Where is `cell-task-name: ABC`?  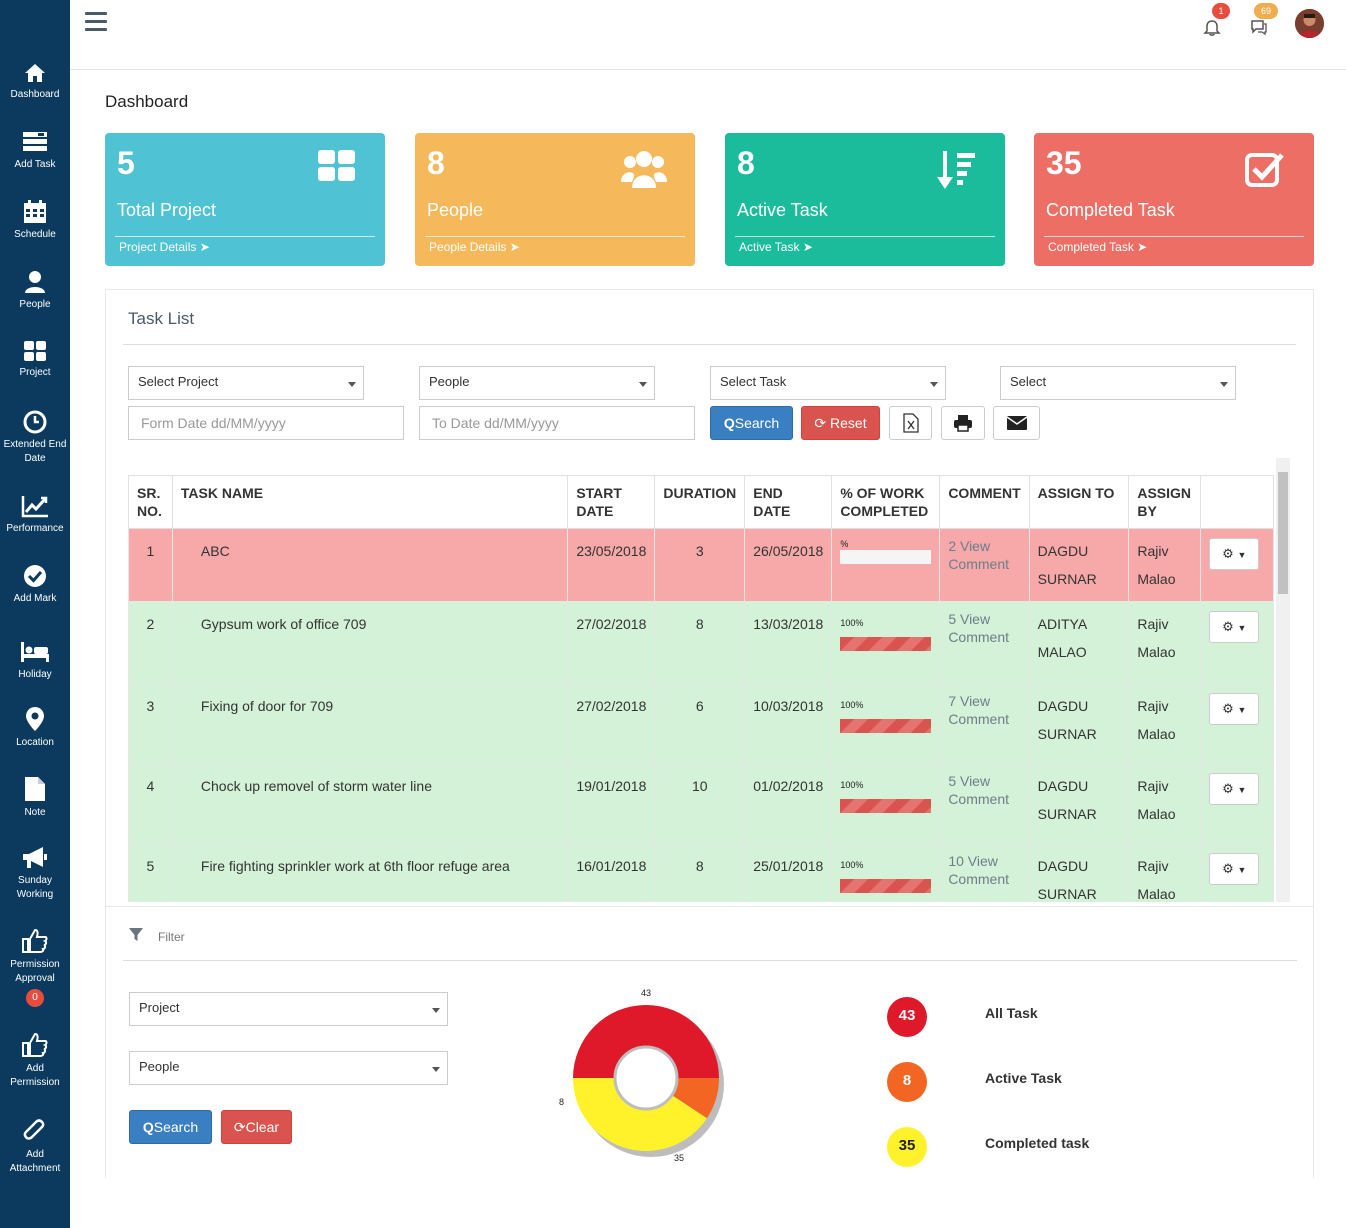 cell-task-name: ABC is located at coordinates (370, 565).